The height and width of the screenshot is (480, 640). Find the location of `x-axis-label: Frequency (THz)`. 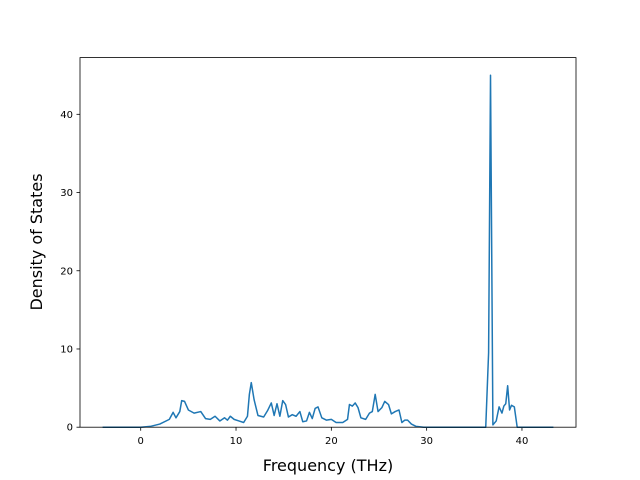

x-axis-label: Frequency (THz) is located at coordinates (328, 465).